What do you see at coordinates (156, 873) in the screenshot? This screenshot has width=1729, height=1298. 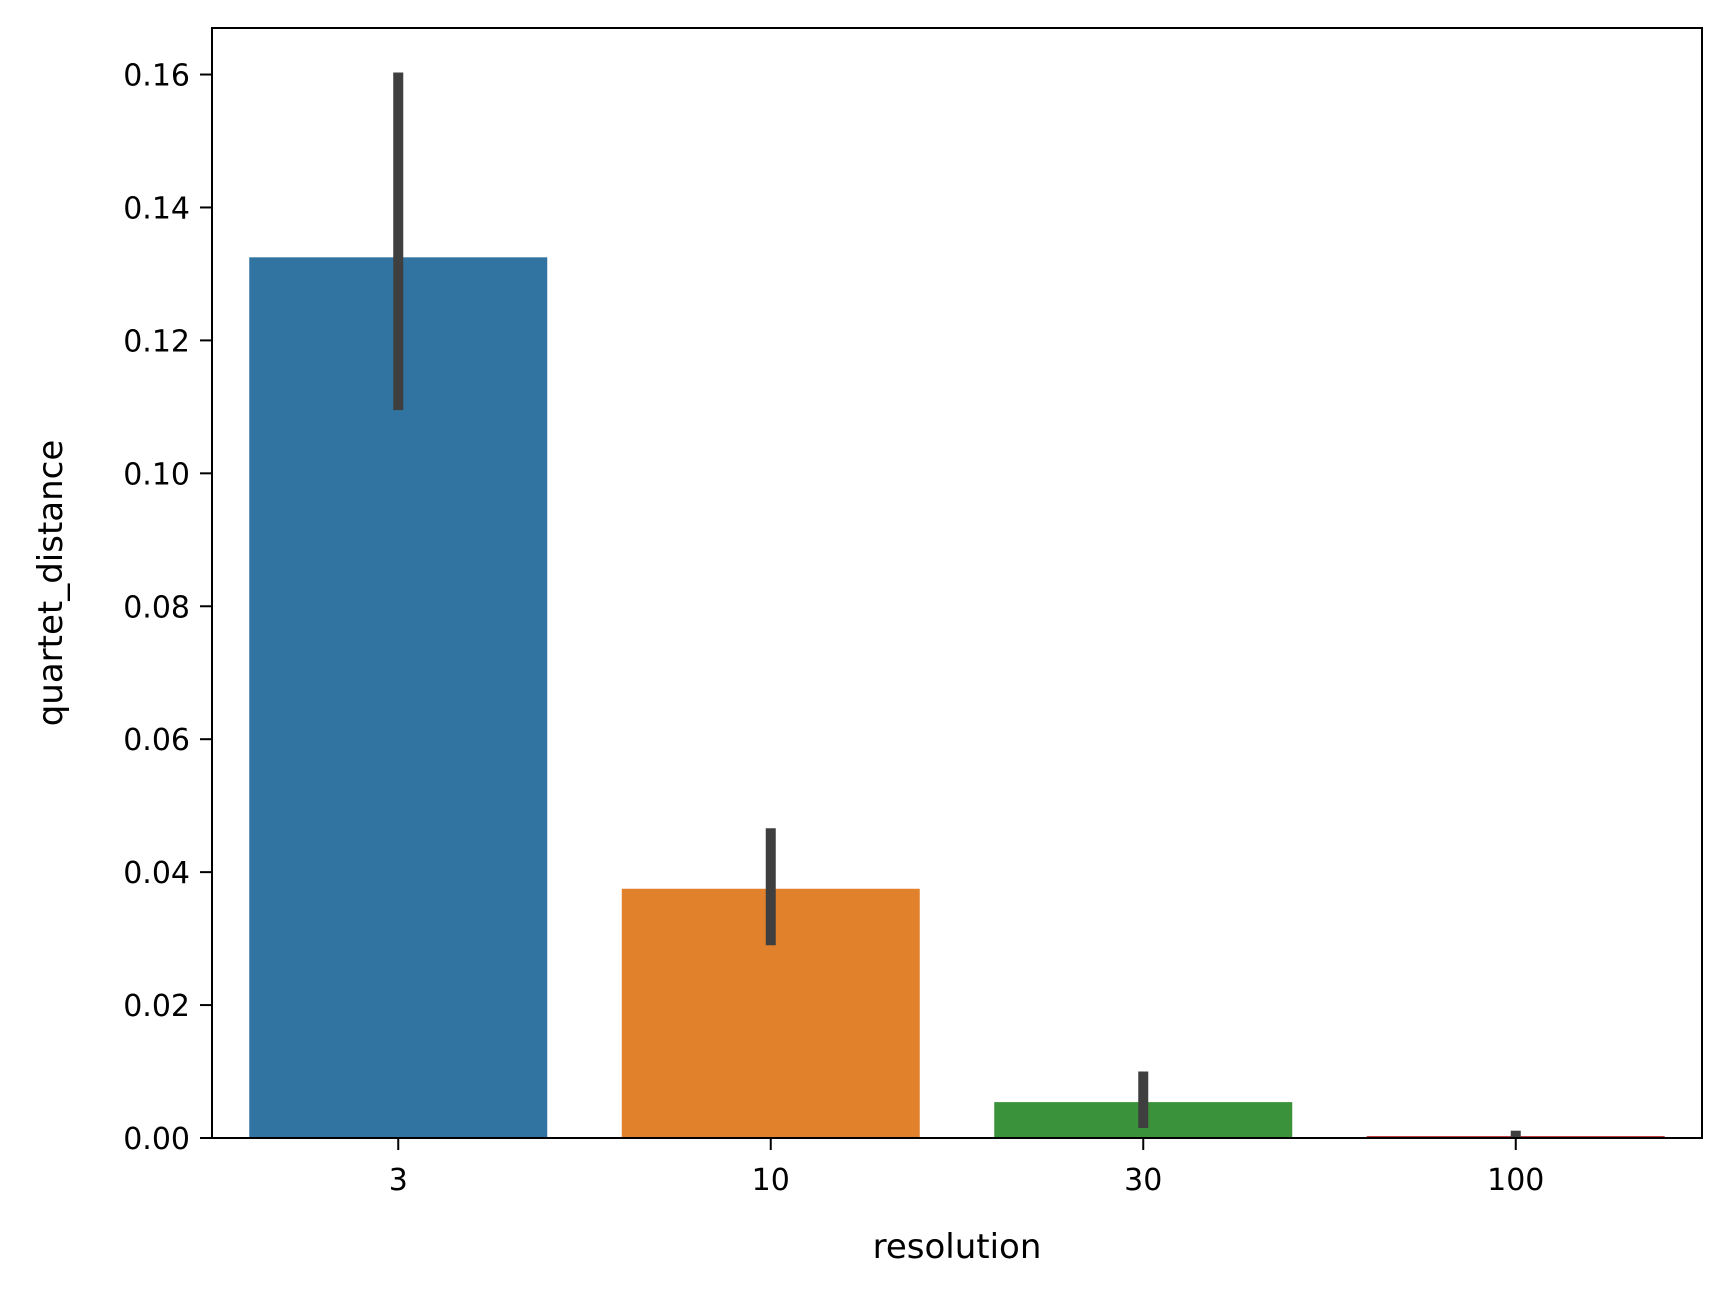 I see `y-tick-label: 0.04` at bounding box center [156, 873].